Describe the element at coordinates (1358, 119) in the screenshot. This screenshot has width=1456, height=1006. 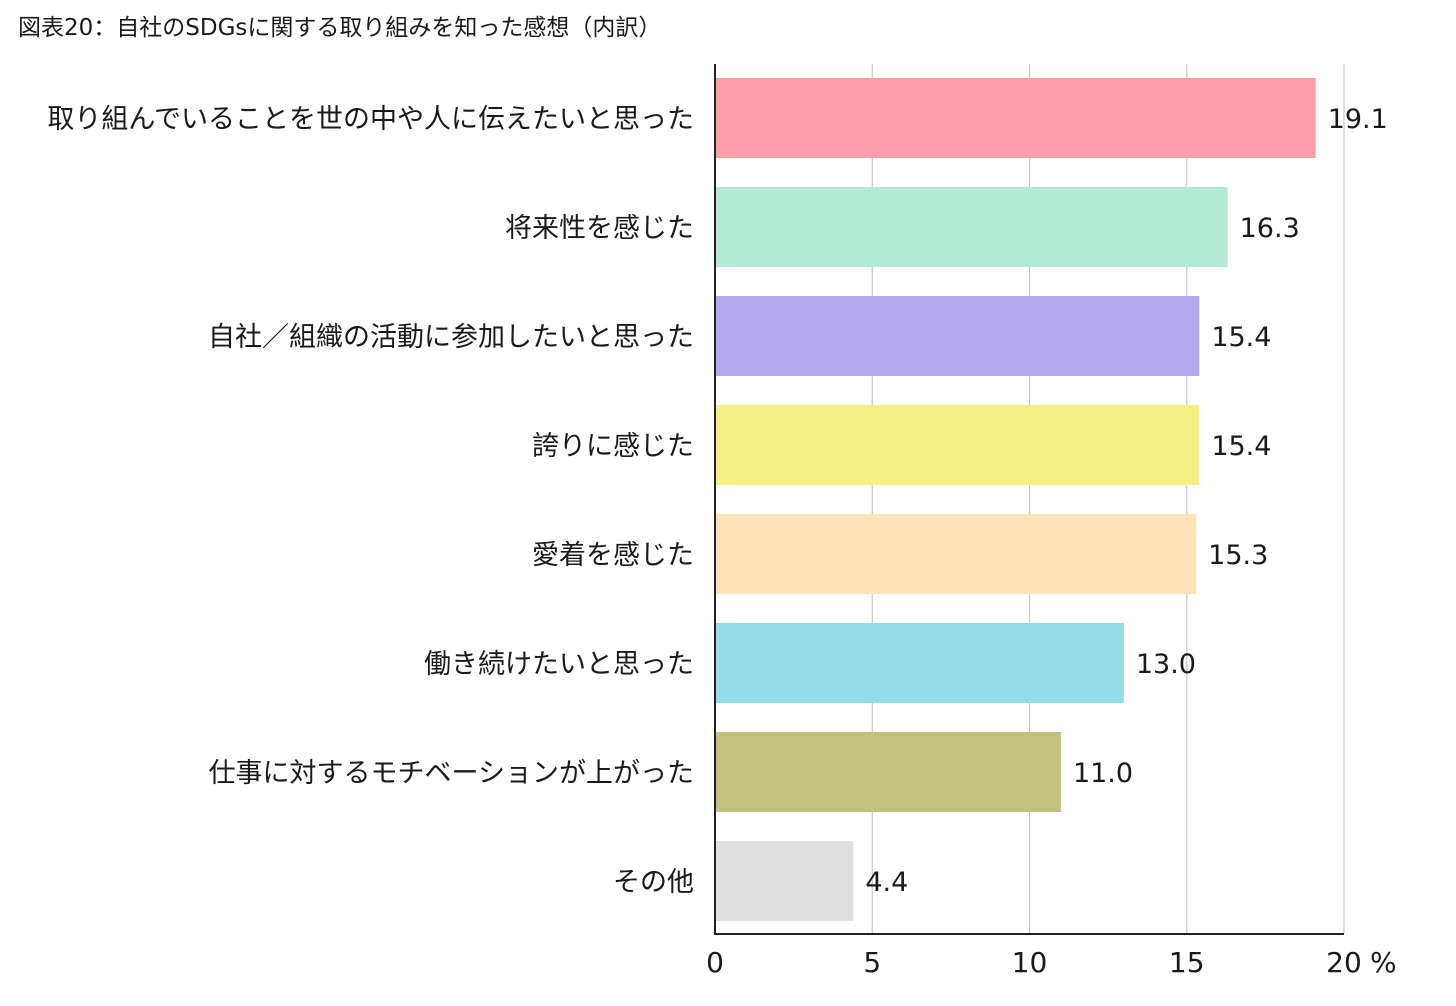
I see `value-label: 19.1` at that location.